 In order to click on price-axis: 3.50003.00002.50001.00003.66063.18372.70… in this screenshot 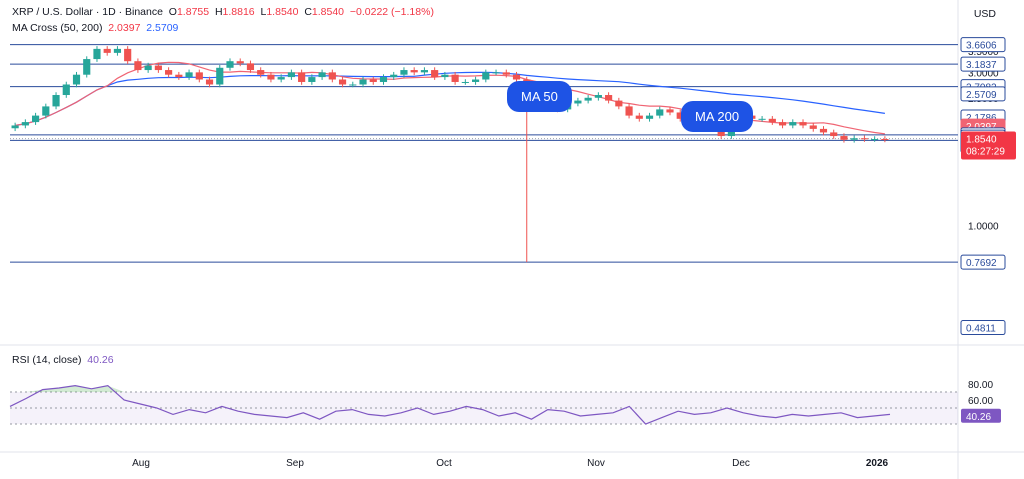, I will do `click(988, 230)`.